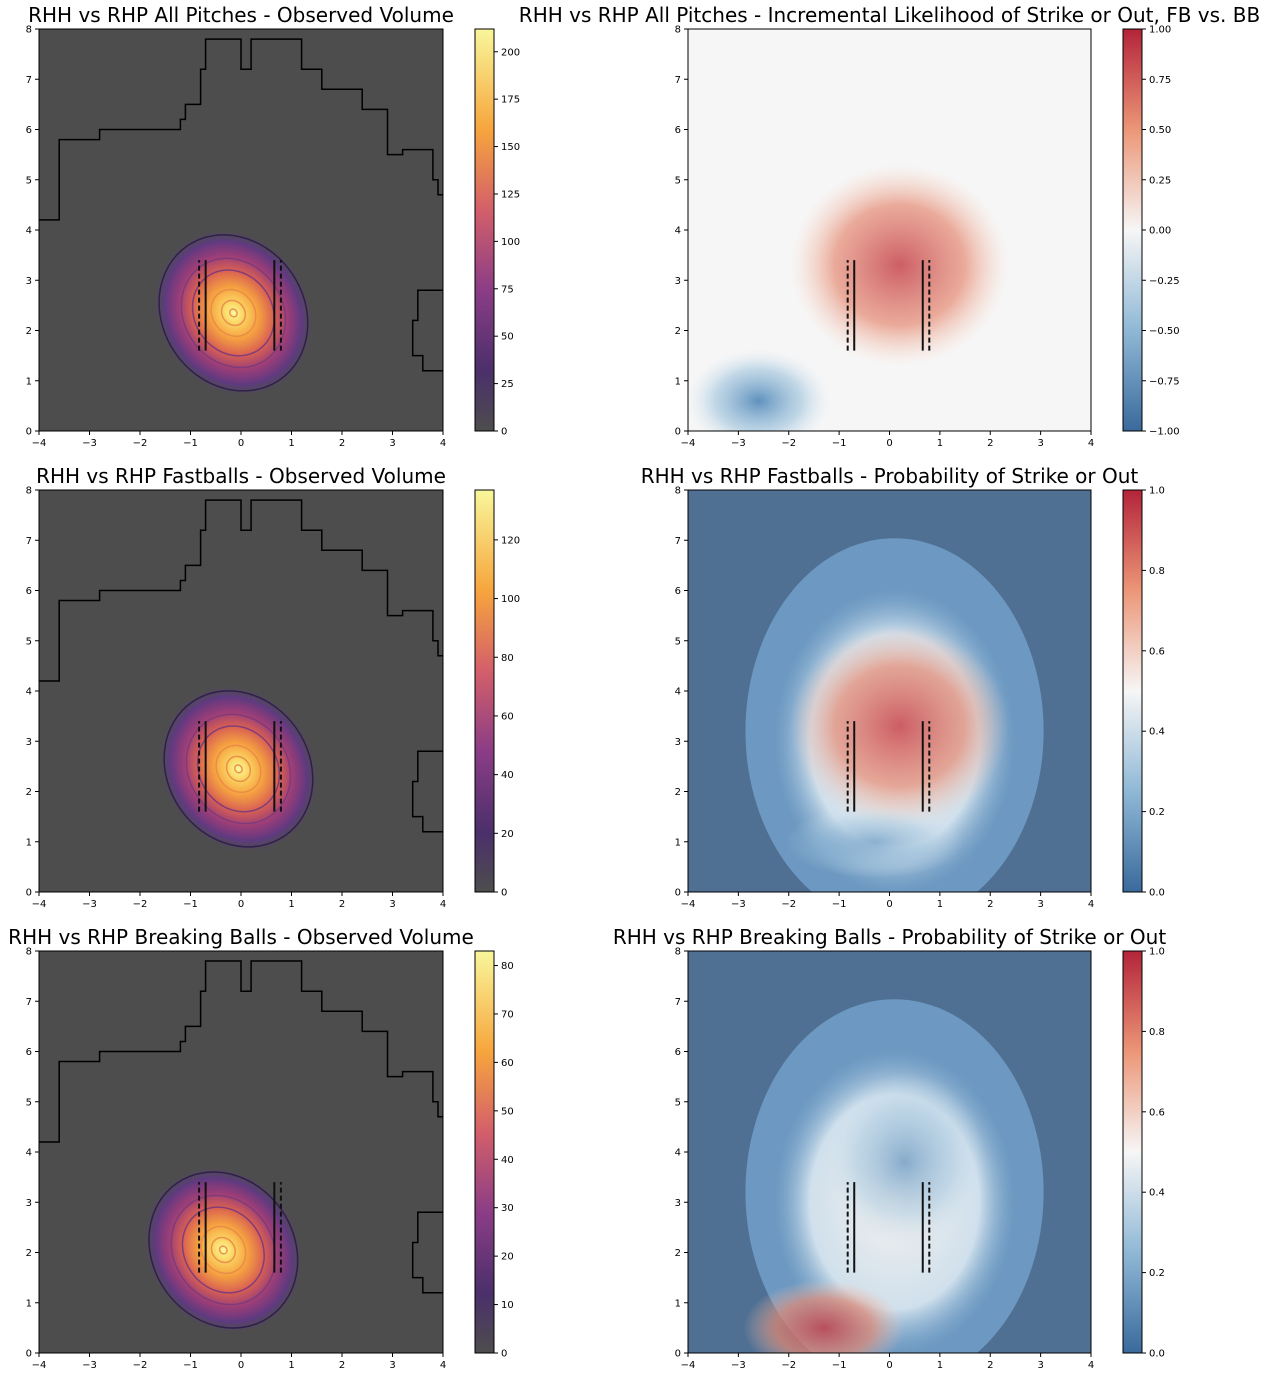 This screenshot has height=1377, width=1272. Describe the element at coordinates (1160, 130) in the screenshot. I see `colorbar-tick-label: 0.50` at that location.